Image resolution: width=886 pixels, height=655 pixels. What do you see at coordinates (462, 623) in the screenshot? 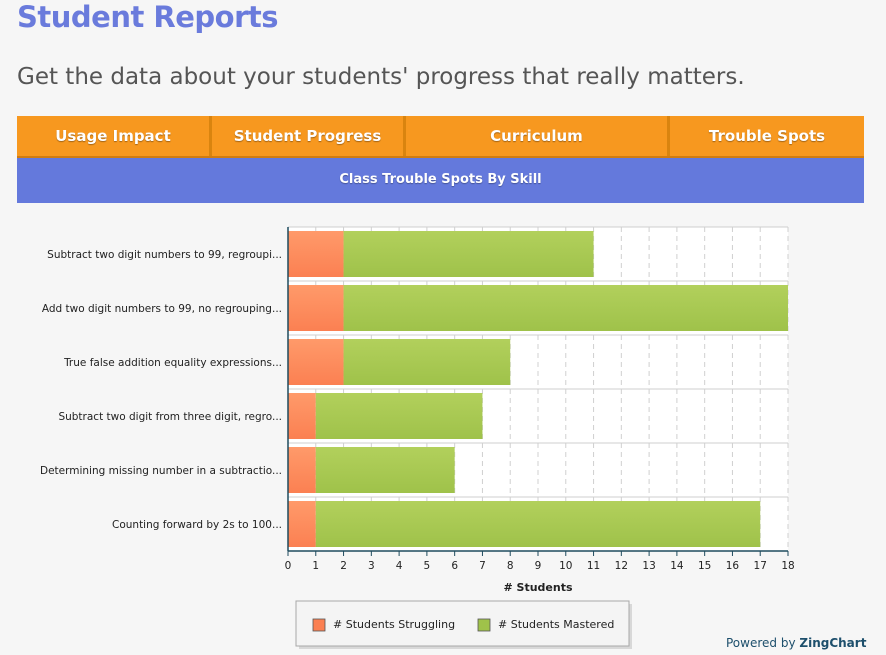
I see `legend` at bounding box center [462, 623].